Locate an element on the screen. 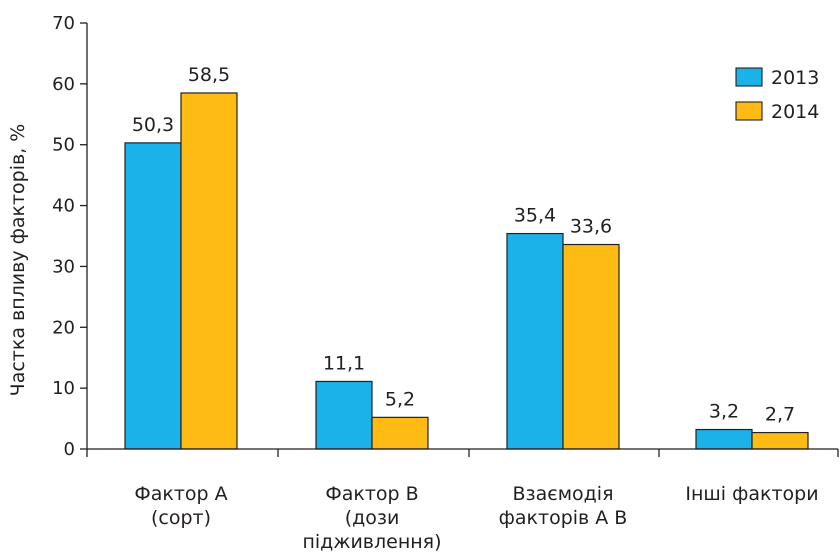 The width and height of the screenshot is (839, 557). category-label: Фактор А is located at coordinates (180, 494).